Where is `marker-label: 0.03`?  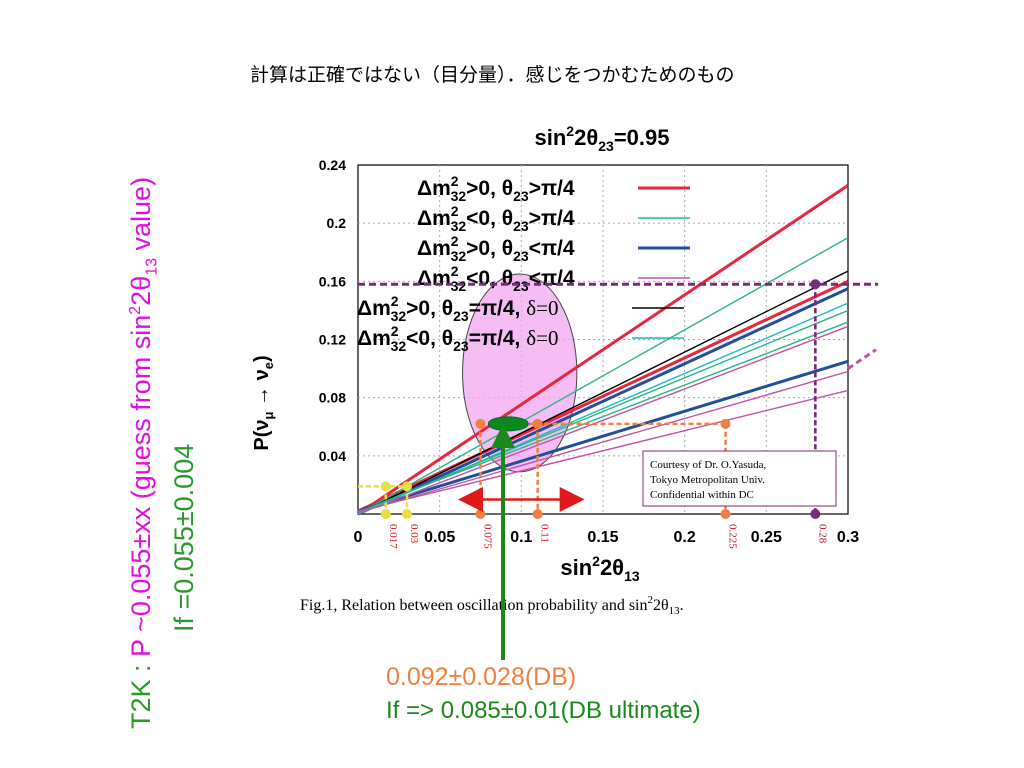 marker-label: 0.03 is located at coordinates (414, 534).